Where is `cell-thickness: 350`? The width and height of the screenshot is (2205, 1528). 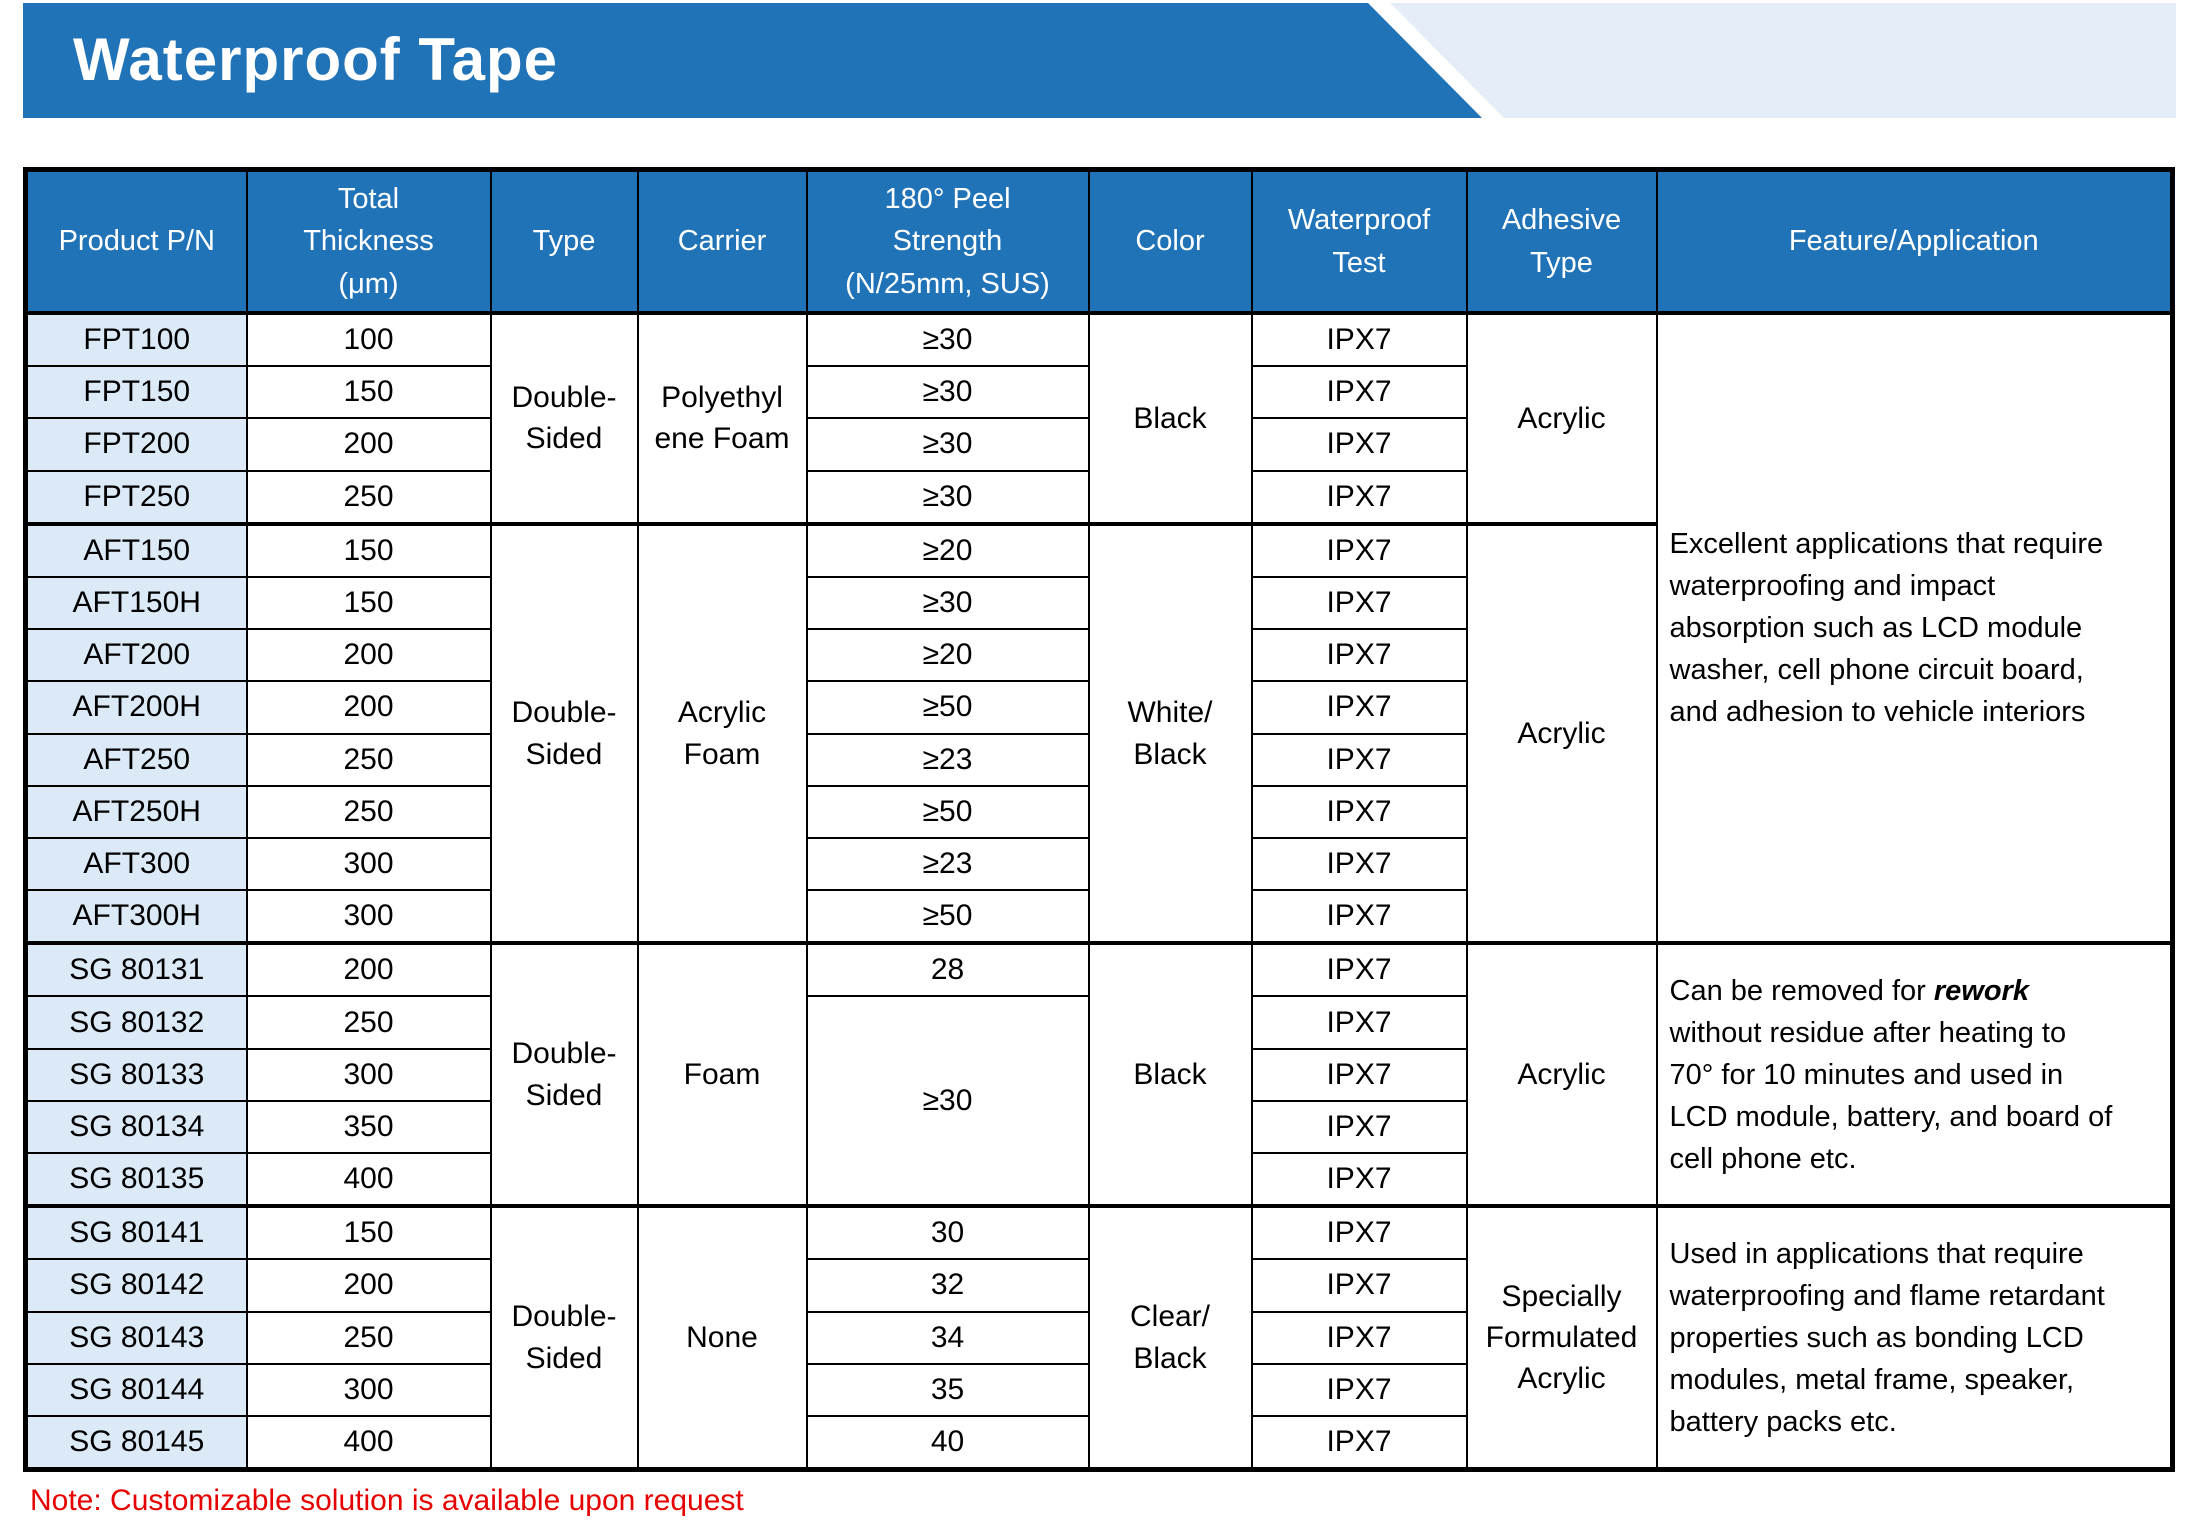 cell-thickness: 350 is located at coordinates (368, 1127).